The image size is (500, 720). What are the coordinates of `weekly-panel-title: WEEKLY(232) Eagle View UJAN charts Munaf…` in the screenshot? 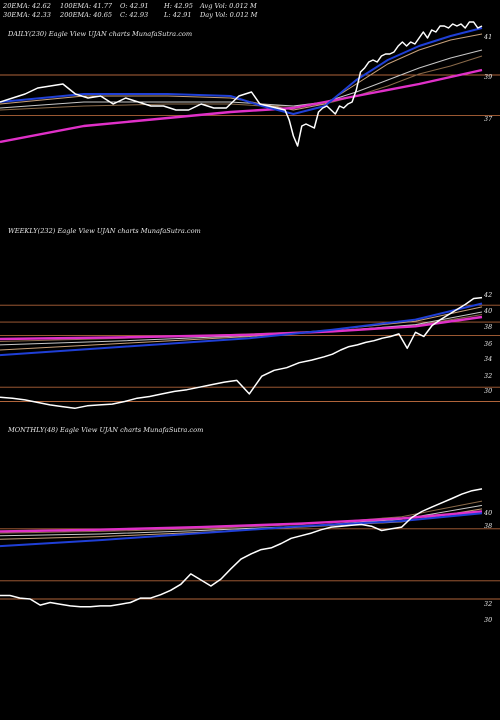 It's located at (104, 231).